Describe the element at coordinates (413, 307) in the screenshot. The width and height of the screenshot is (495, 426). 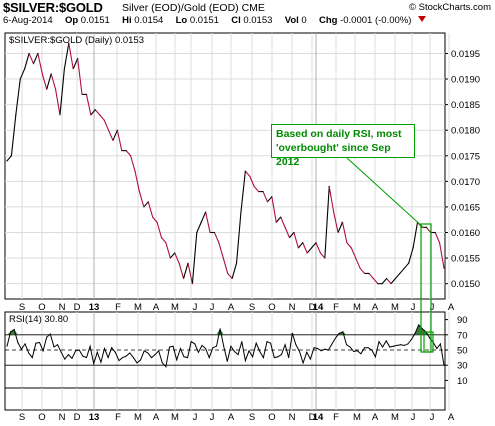
I see `price-x-tick-label: J` at that location.